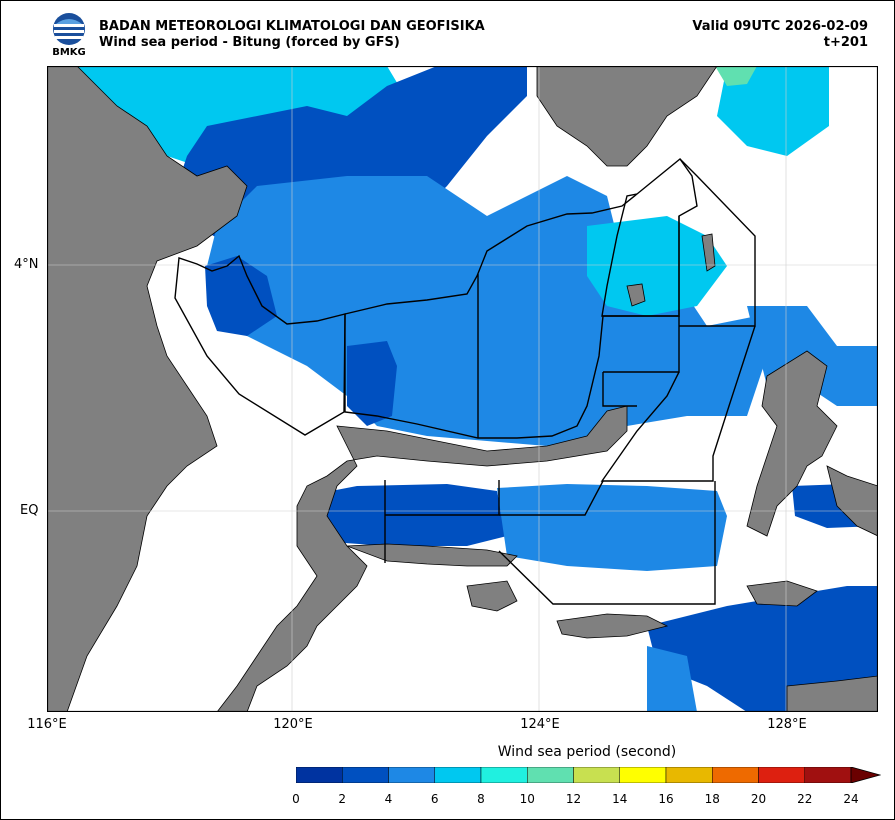  What do you see at coordinates (372, 383) in the screenshot?
I see `period-band-2-4-central` at bounding box center [372, 383].